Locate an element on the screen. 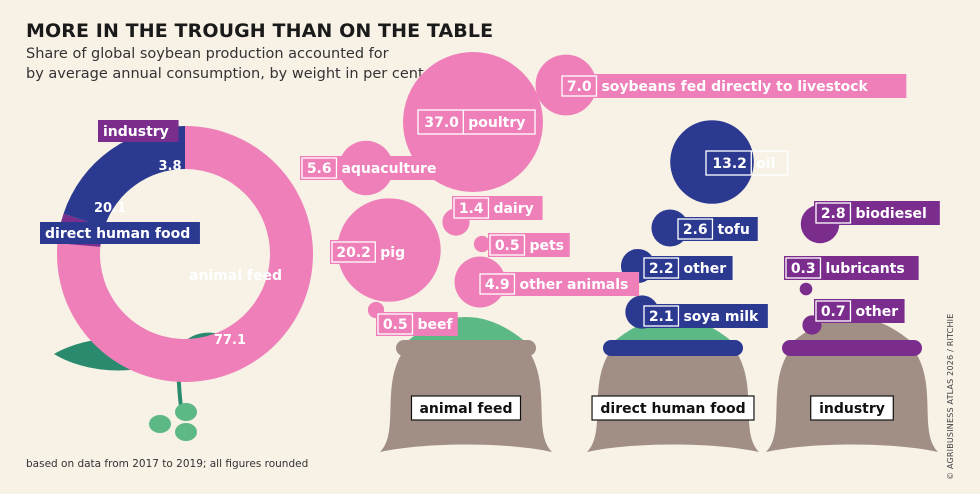 The height and width of the screenshot is (494, 980). bubble-label-industry-biodiesel: 2.8 biodiesel is located at coordinates (877, 213).